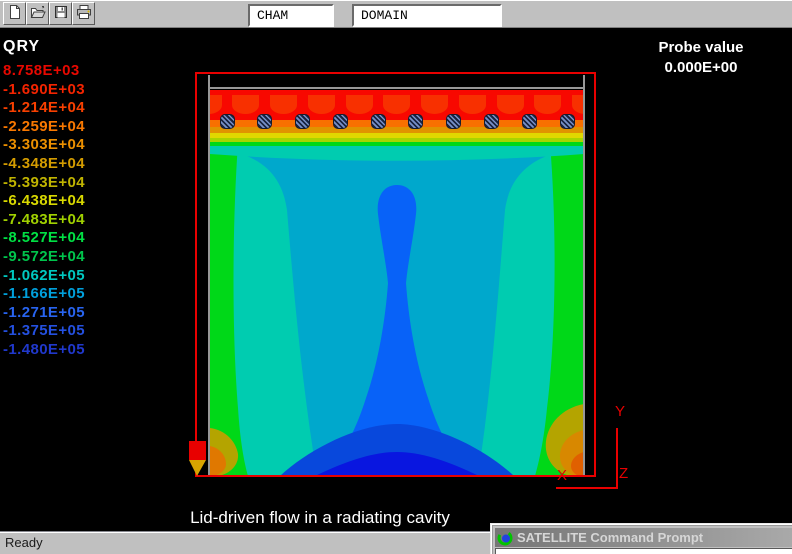 This screenshot has width=792, height=554. Describe the element at coordinates (584, 276) in the screenshot. I see `grid-line-right` at that location.